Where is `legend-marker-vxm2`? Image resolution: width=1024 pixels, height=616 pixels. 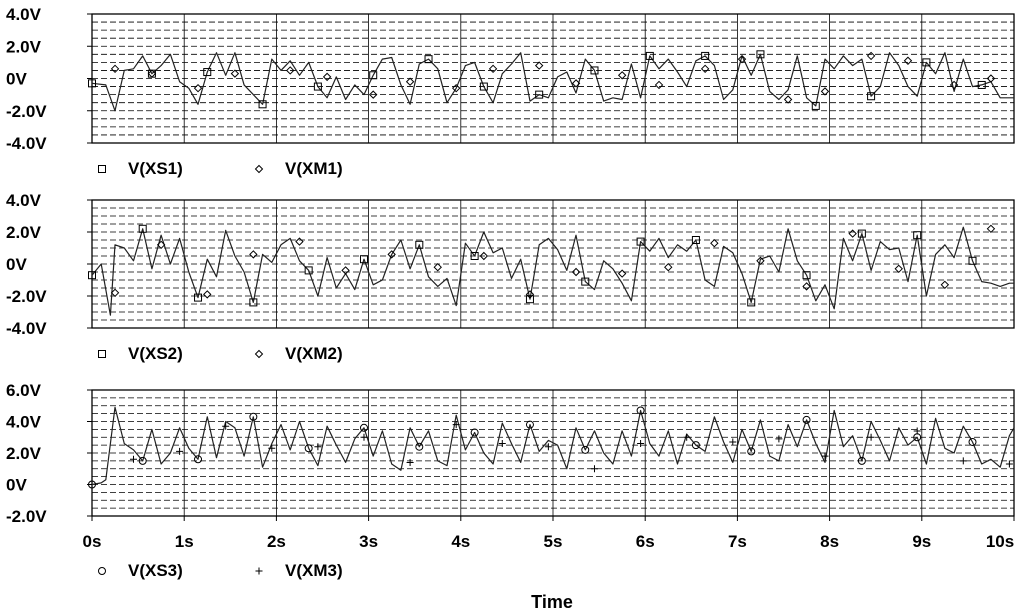 legend-marker-vxm2 is located at coordinates (259, 354).